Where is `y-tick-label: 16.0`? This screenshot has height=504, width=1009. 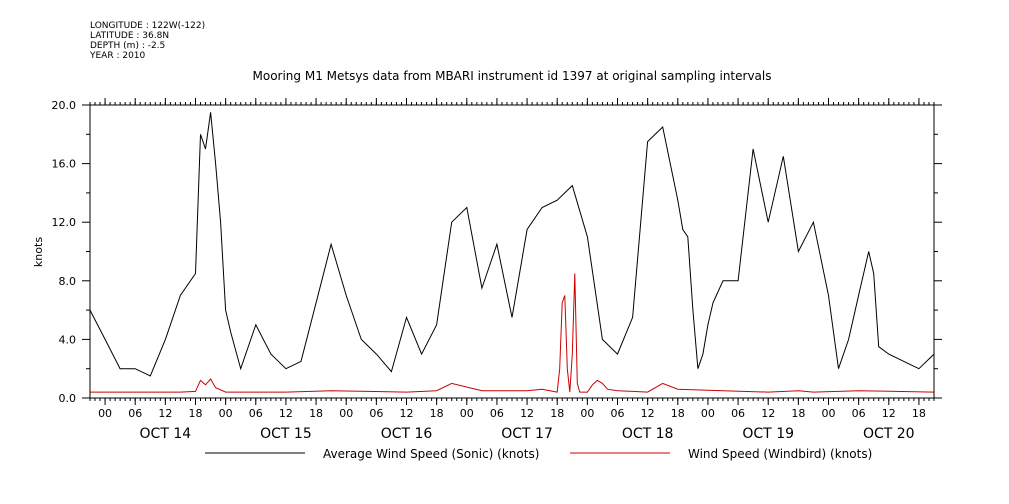 y-tick-label: 16.0 is located at coordinates (64, 164).